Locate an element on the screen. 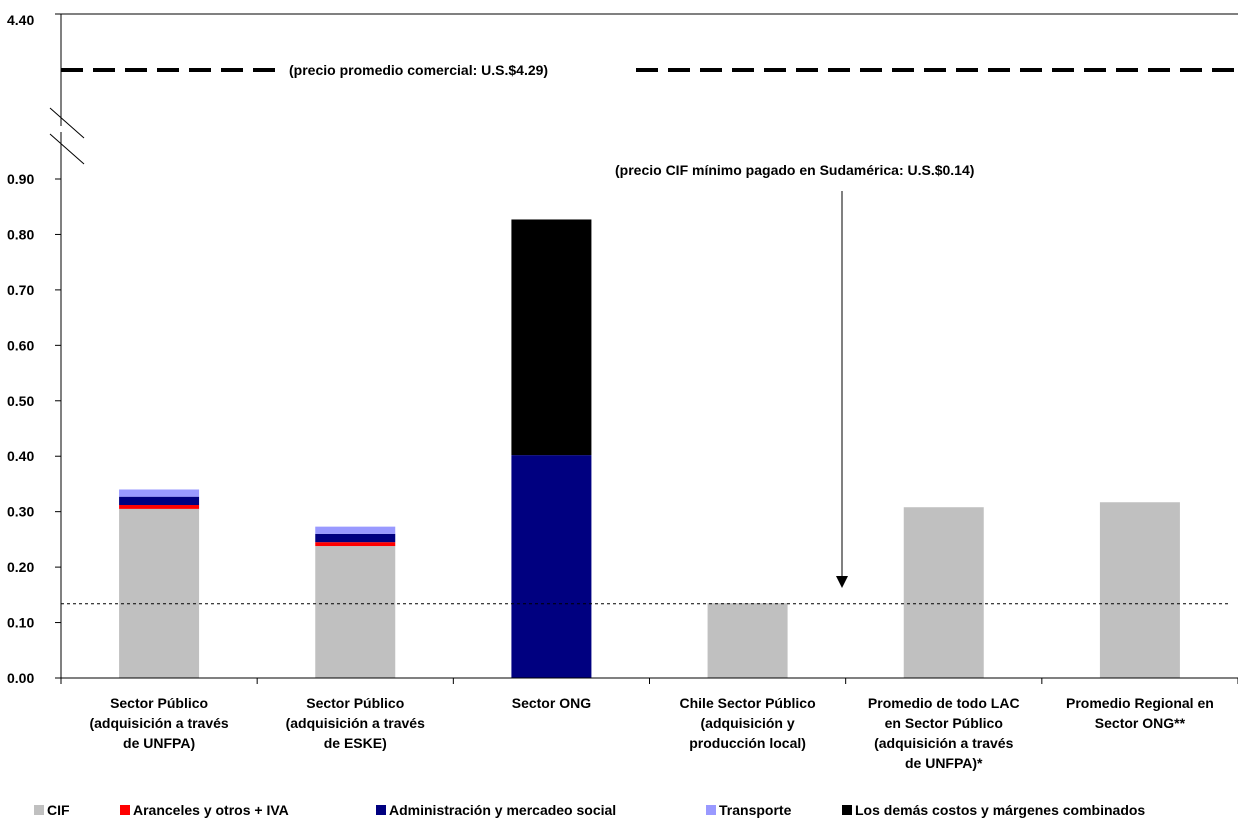 The image size is (1238, 818). x-category-label: producción local) is located at coordinates (747, 743).